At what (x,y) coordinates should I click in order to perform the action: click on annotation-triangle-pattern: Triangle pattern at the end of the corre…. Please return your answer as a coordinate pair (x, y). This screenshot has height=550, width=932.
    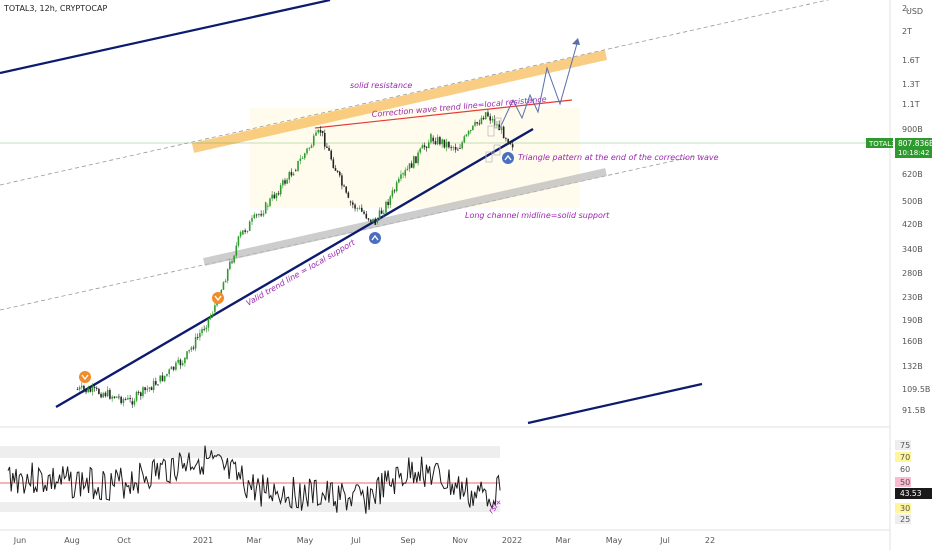
    Looking at the image, I should click on (618, 157).